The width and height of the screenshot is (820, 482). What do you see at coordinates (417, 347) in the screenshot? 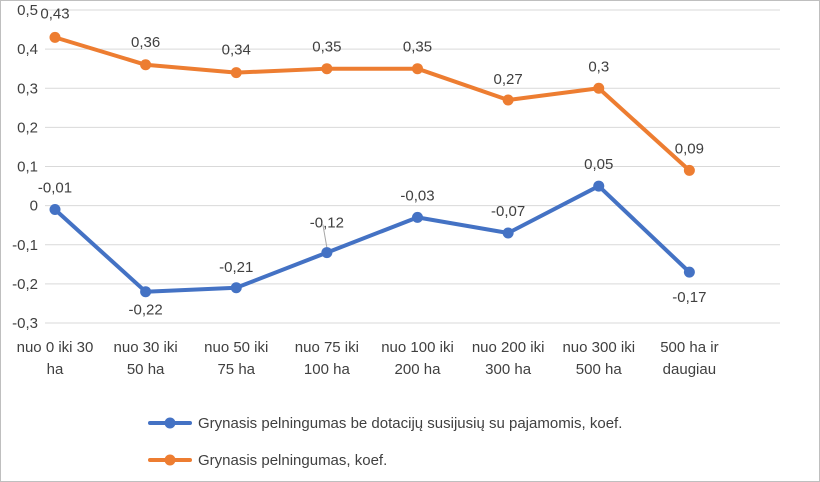
I see `x-tick-label: nuo 100 iki` at bounding box center [417, 347].